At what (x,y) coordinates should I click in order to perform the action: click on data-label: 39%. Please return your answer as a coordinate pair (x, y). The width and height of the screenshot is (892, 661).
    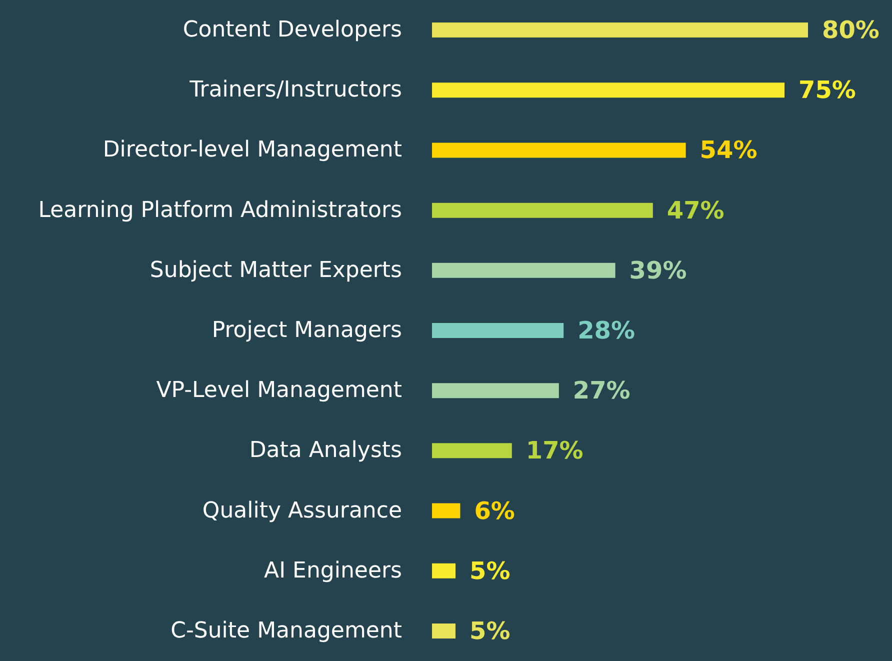
    Looking at the image, I should click on (658, 270).